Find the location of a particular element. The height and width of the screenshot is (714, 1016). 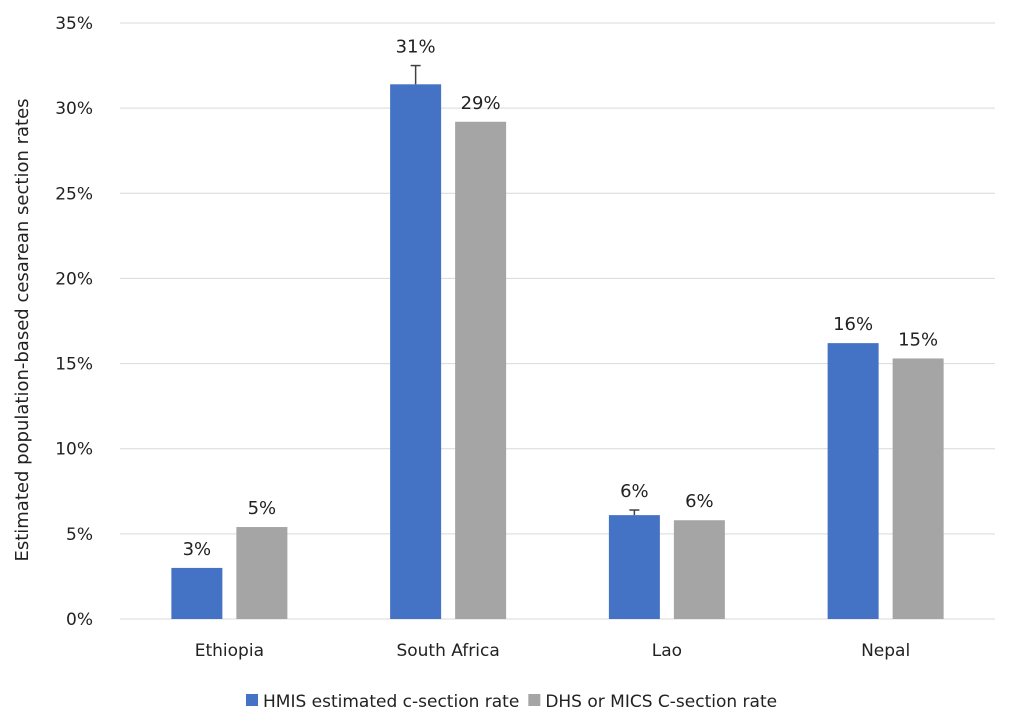

data-label: 15% is located at coordinates (918, 339).